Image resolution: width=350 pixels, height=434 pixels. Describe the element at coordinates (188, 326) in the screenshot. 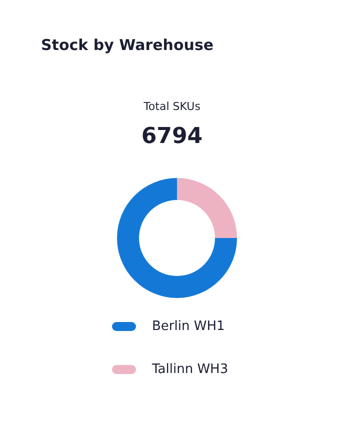

I see `legend-label: Berlin WH1` at that location.